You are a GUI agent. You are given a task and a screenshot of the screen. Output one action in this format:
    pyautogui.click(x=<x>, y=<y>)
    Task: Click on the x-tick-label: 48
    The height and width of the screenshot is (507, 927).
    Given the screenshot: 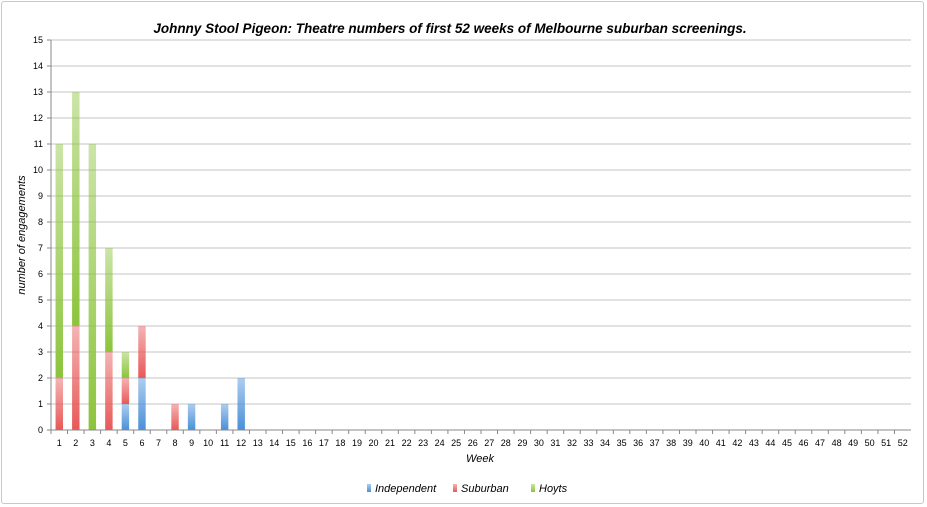 What is the action you would take?
    pyautogui.click(x=837, y=443)
    